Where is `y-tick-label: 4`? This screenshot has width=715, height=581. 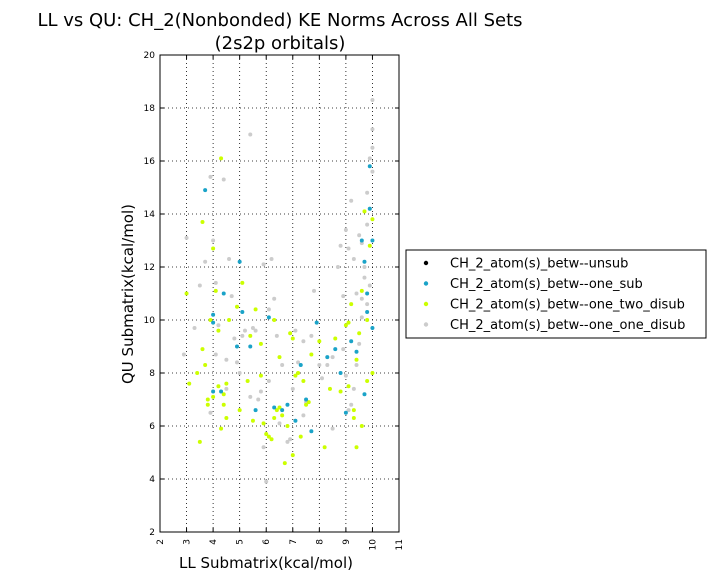
y-tick-label: 4 is located at coordinates (152, 480).